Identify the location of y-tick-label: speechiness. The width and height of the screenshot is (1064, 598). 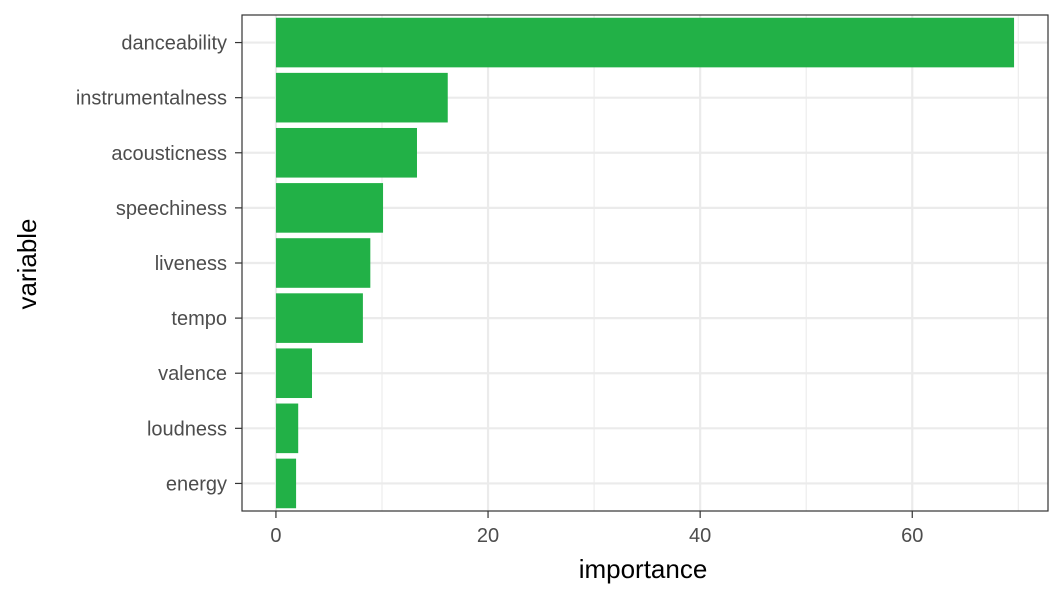
(171, 209).